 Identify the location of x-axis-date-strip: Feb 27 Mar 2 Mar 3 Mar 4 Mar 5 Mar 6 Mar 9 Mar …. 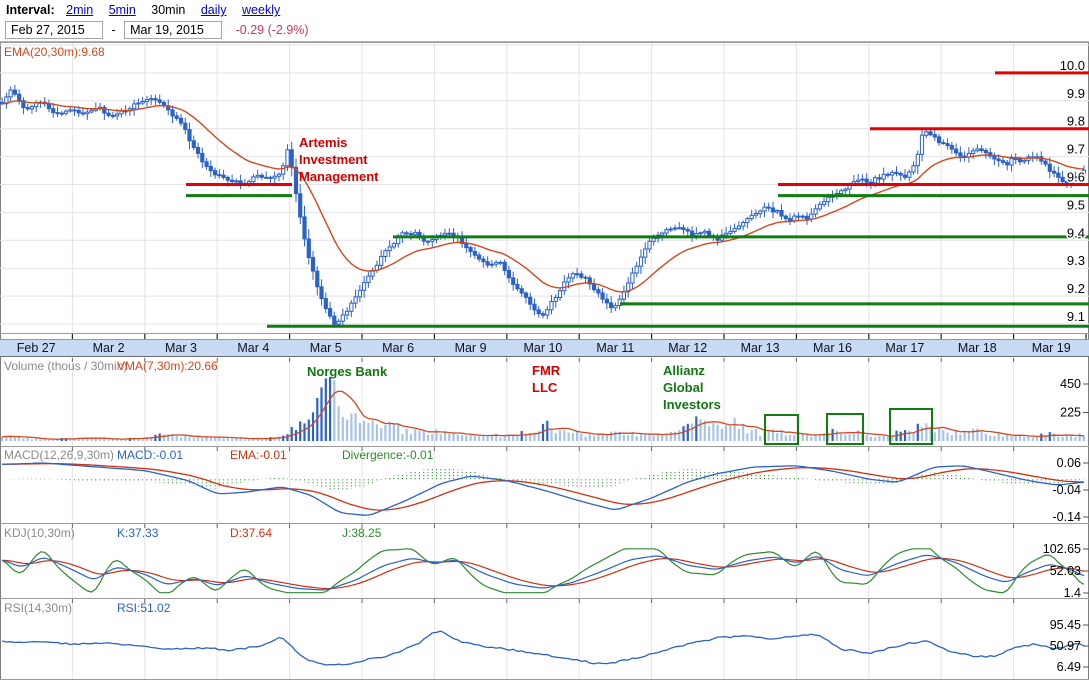
(544, 348).